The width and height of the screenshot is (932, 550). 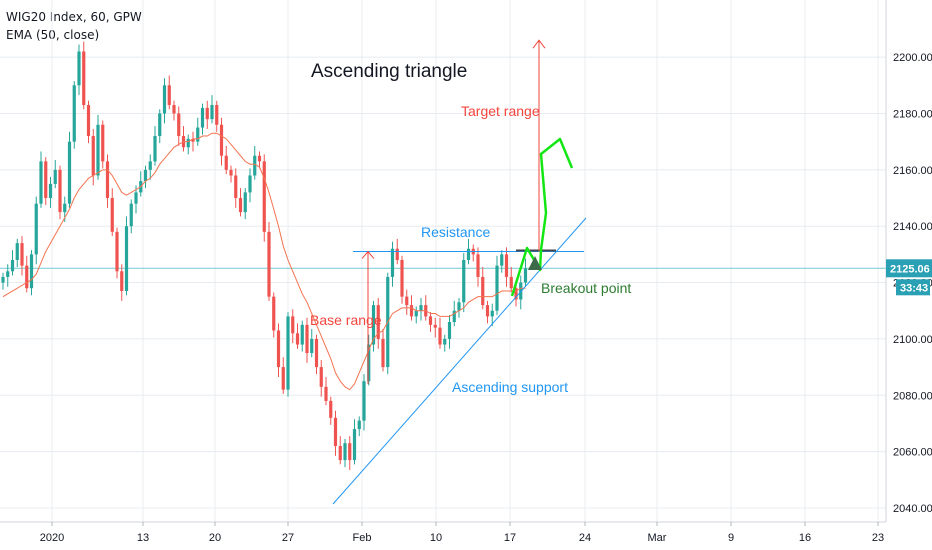 I want to click on price-tick-label: 2060.00, so click(x=912, y=453).